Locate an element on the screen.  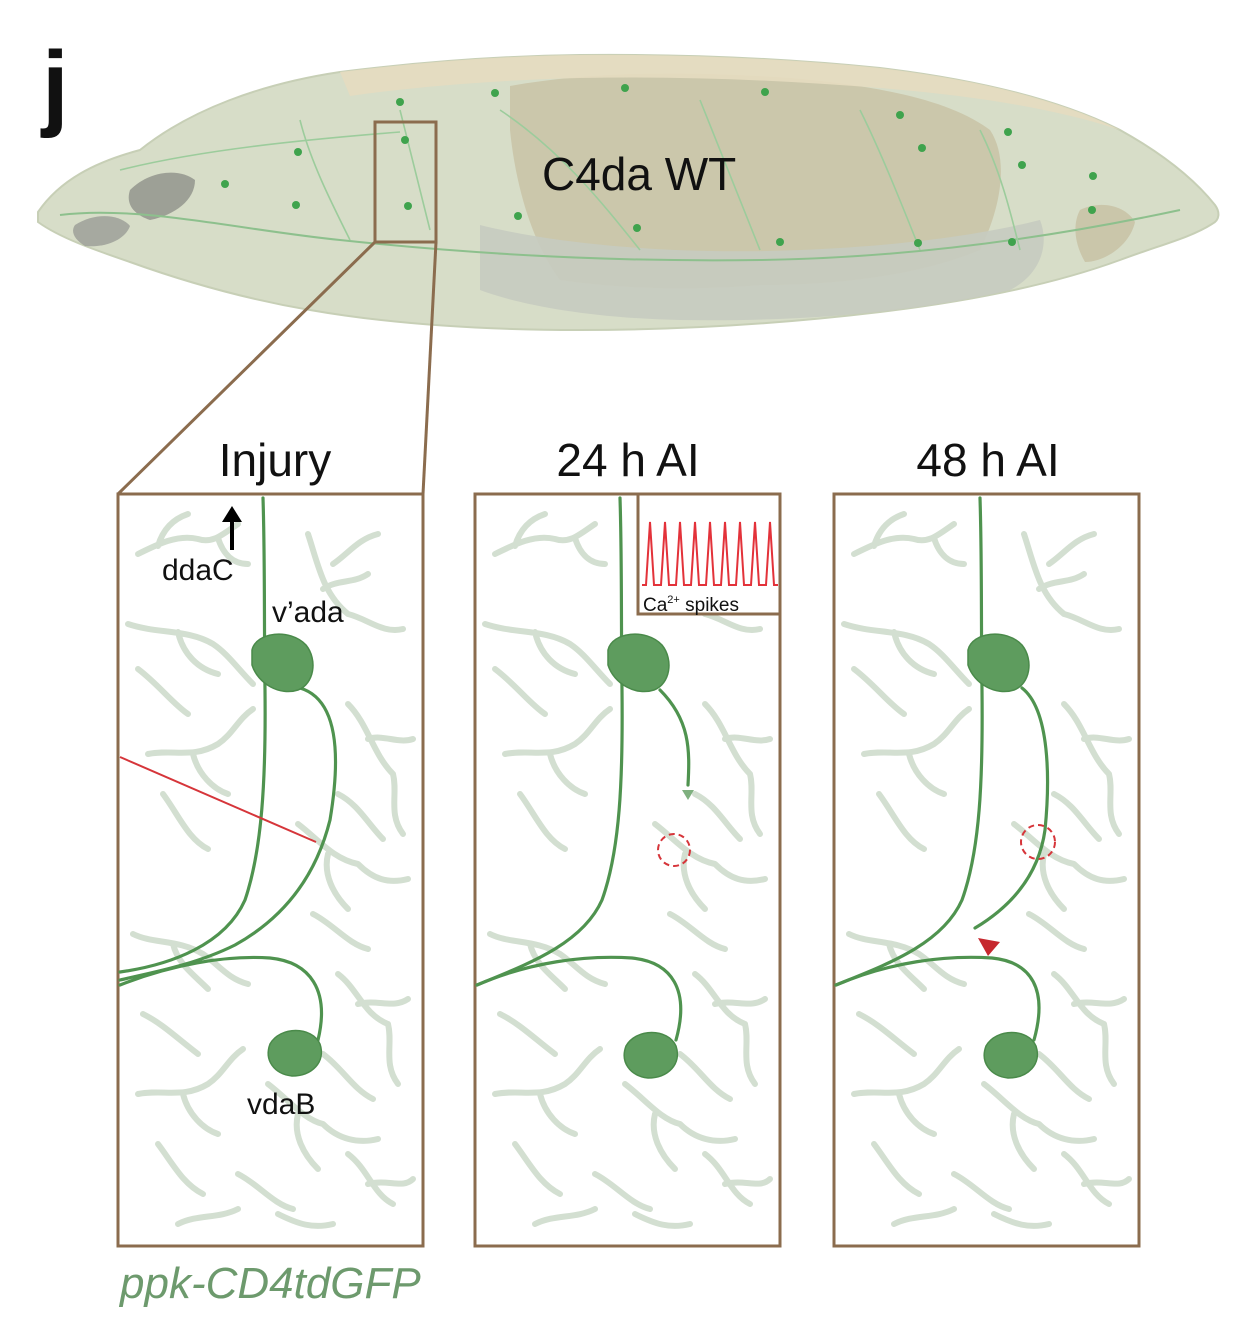
panel-title-injury: Injury is located at coordinates (275, 460).